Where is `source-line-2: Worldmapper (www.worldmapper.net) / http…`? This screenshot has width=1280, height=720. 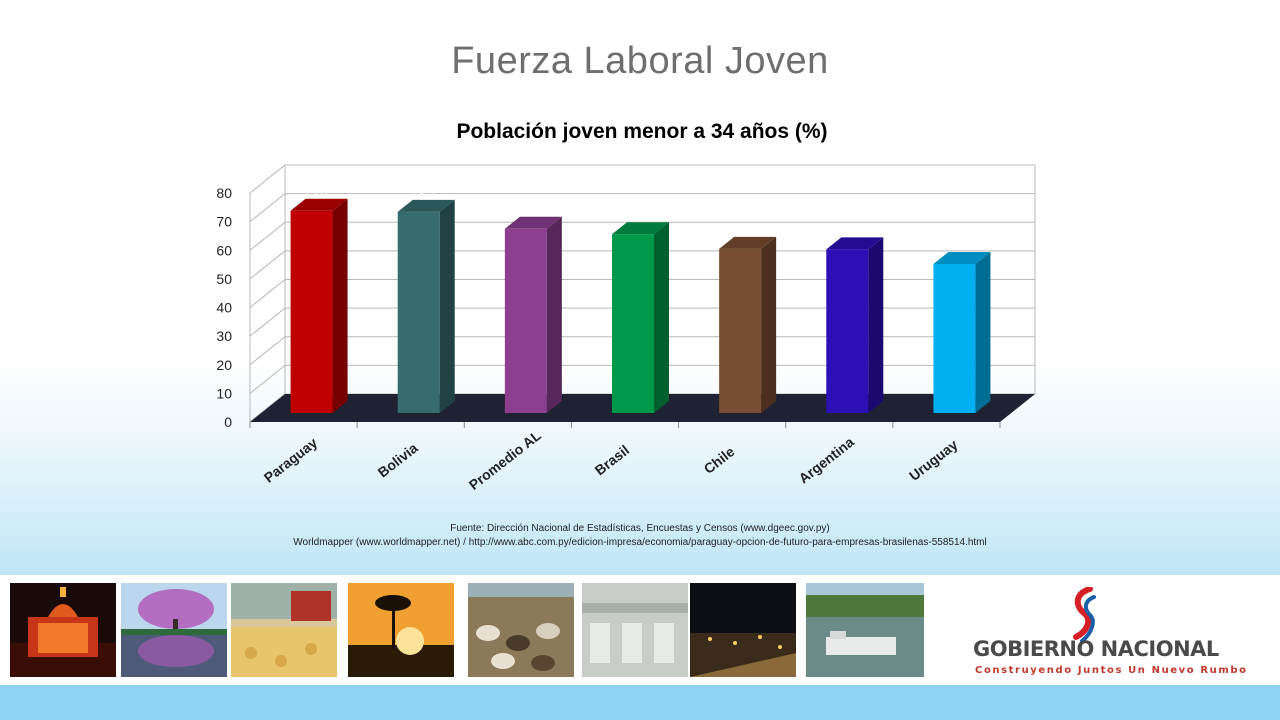 source-line-2: Worldmapper (www.worldmapper.net) / http… is located at coordinates (640, 542).